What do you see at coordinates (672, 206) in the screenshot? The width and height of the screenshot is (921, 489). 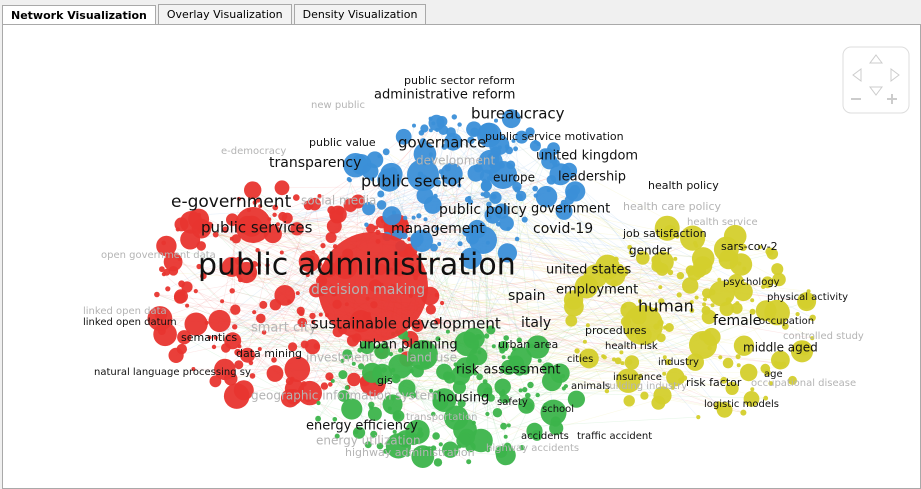 I see `node-label: health care policy` at bounding box center [672, 206].